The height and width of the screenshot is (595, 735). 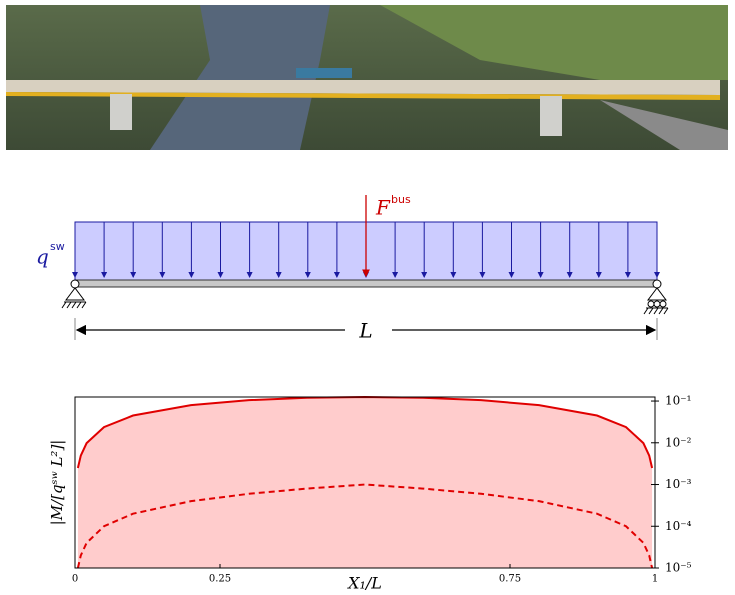 What do you see at coordinates (678, 484) in the screenshot?
I see `y-tick-label: 10⁻³` at bounding box center [678, 484].